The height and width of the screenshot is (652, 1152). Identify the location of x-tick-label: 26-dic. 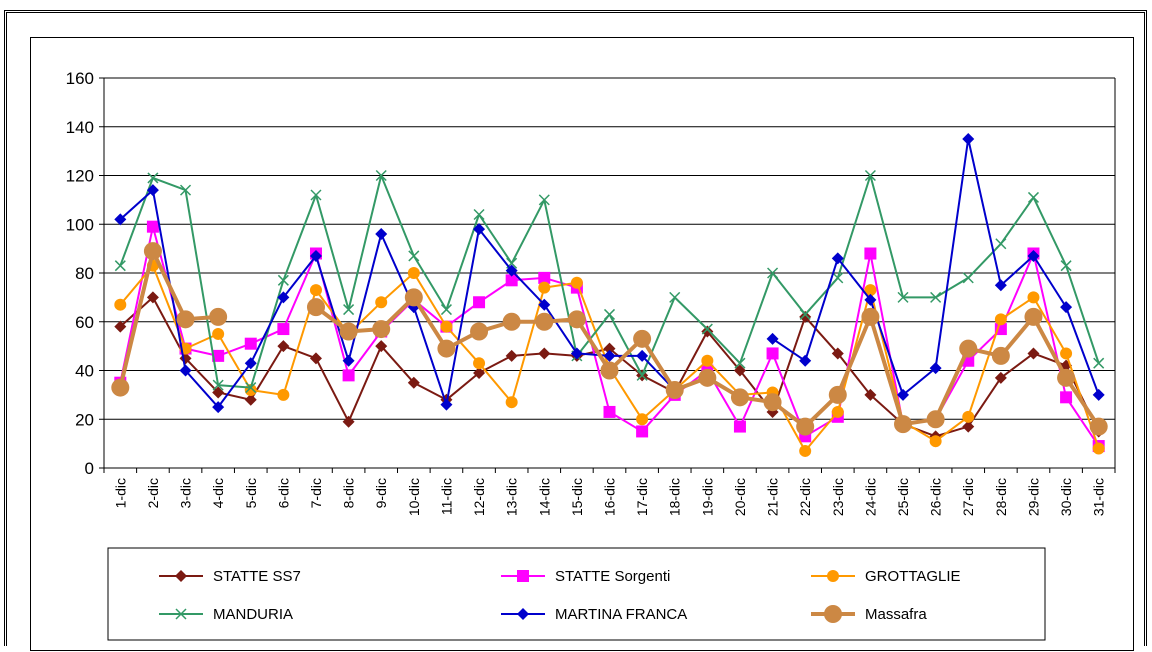
(936, 497).